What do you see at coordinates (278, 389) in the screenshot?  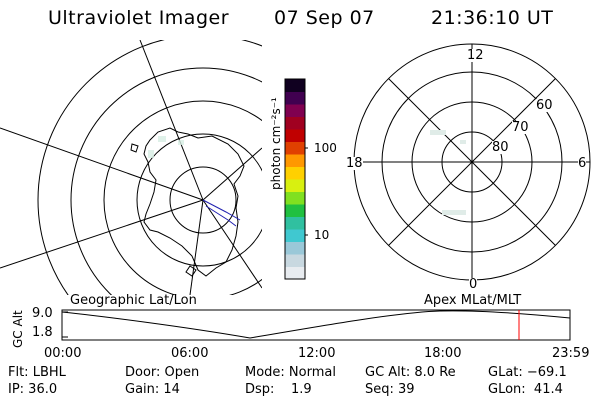 I see `status-dsp: Dsp: 1.9` at bounding box center [278, 389].